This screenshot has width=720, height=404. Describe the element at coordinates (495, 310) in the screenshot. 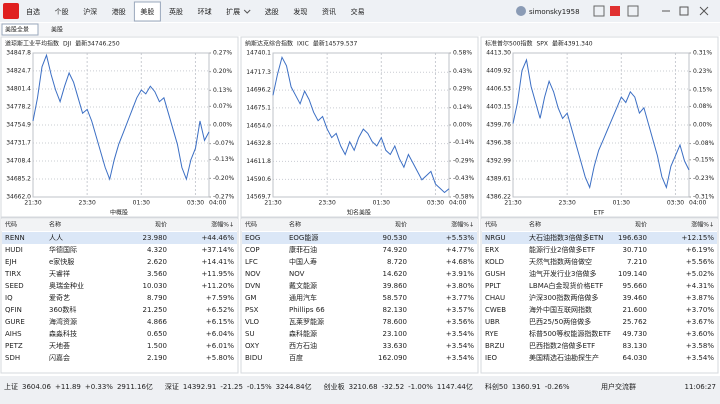

I see `cell: CWEB` at that location.